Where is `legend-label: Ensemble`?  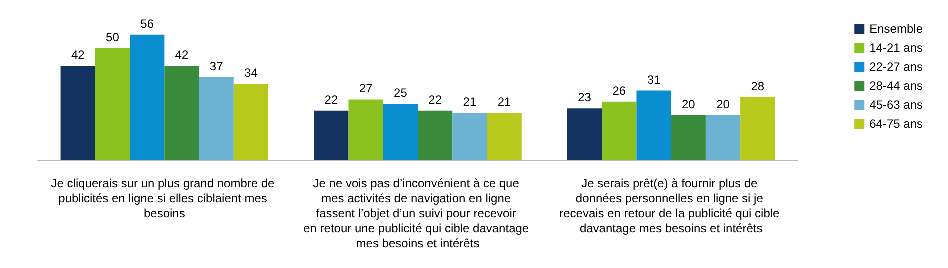 legend-label: Ensemble is located at coordinates (897, 29).